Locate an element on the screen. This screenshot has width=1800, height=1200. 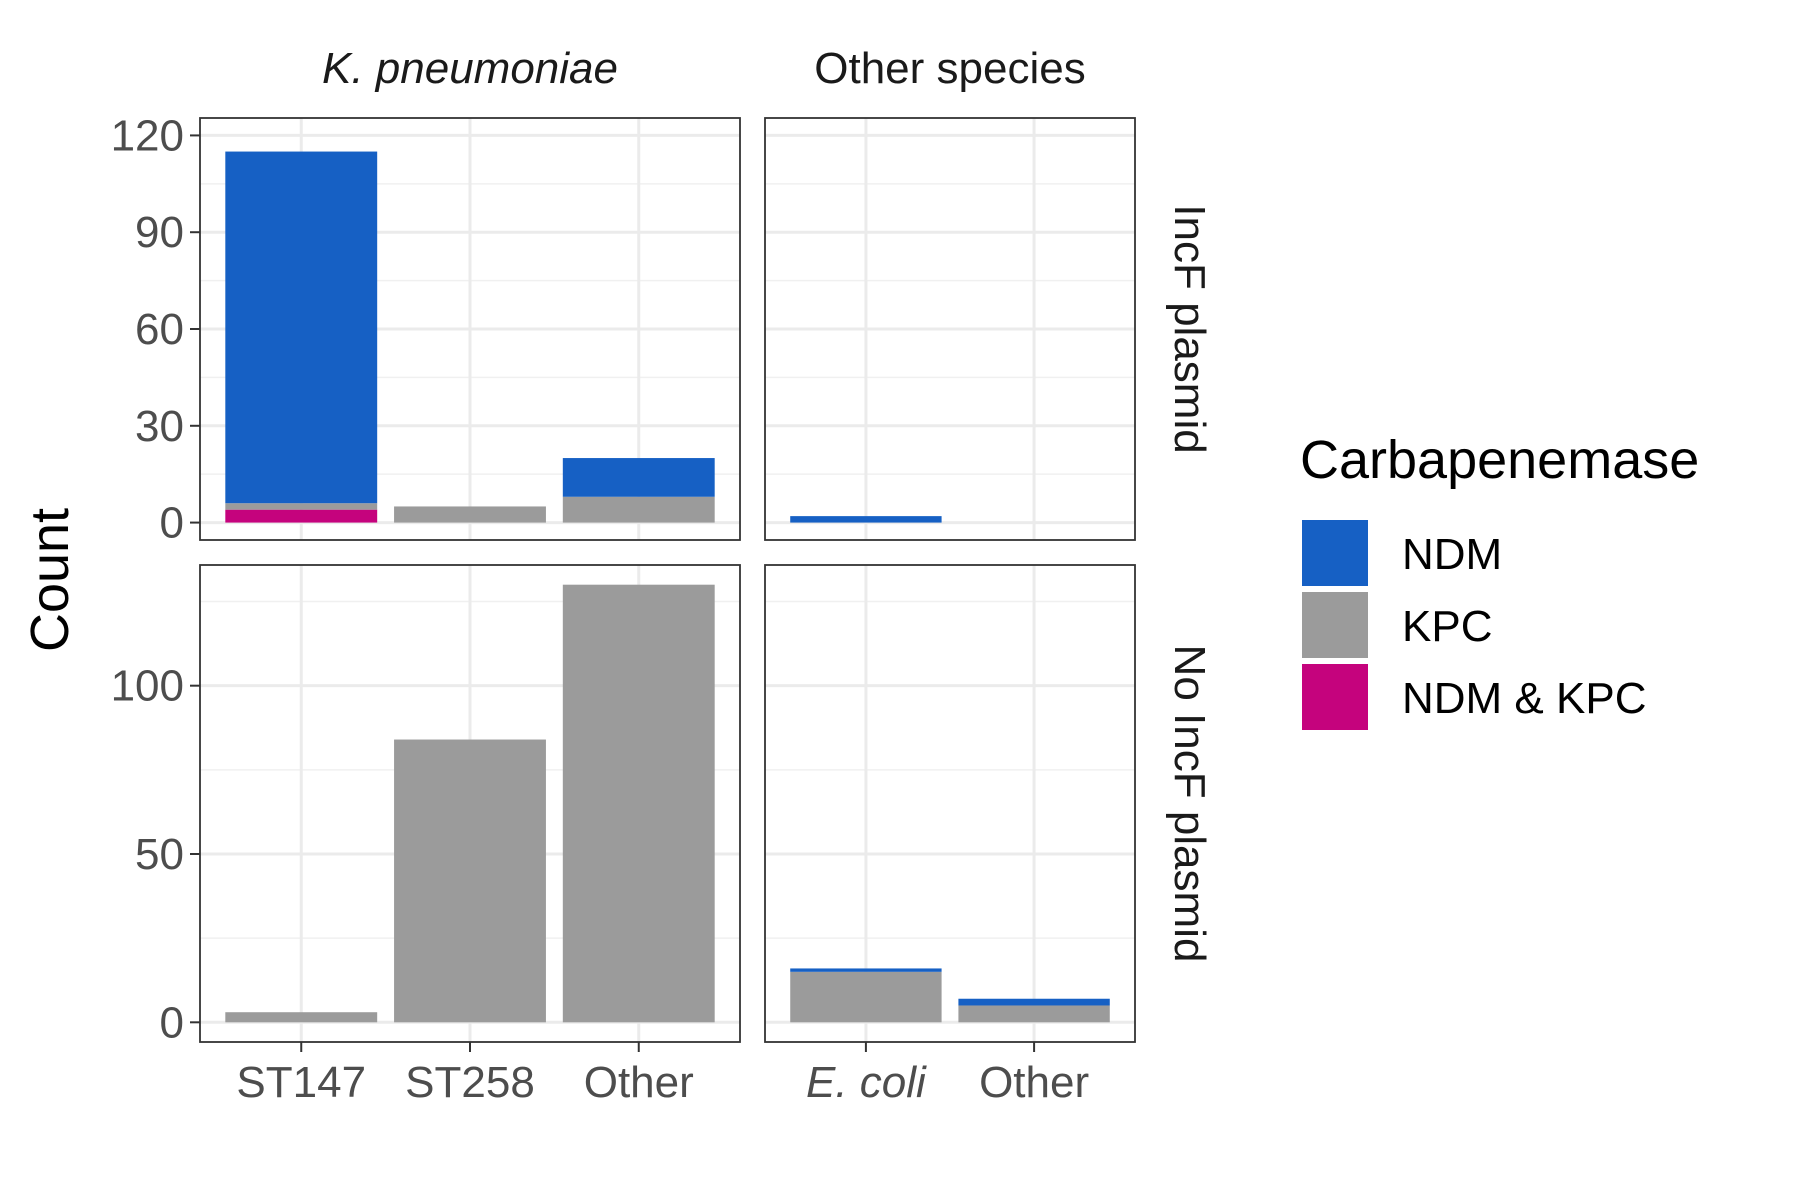
panel-background is located at coordinates (950, 803).